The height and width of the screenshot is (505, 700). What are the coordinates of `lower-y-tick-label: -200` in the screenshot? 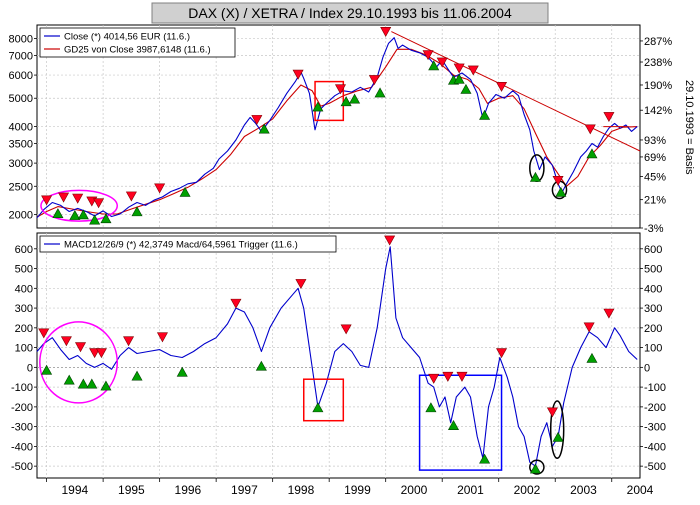 It's located at (22, 408).